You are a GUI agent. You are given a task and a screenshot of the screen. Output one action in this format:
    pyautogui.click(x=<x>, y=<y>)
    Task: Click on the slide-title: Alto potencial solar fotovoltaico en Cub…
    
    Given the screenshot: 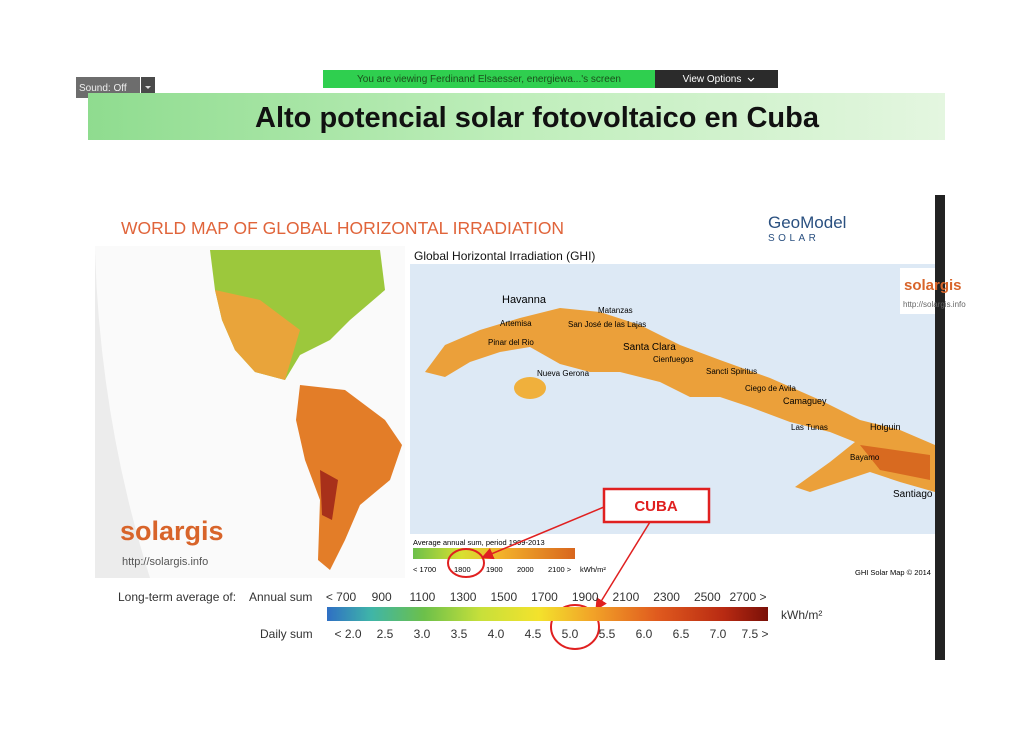 What is the action you would take?
    pyautogui.click(x=537, y=118)
    